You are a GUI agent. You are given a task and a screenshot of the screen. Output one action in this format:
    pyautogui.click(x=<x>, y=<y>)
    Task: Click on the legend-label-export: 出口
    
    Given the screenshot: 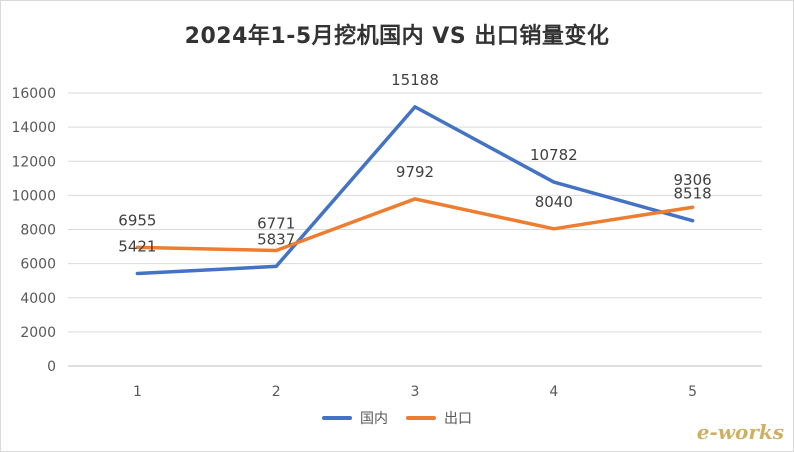 What is the action you would take?
    pyautogui.click(x=458, y=419)
    